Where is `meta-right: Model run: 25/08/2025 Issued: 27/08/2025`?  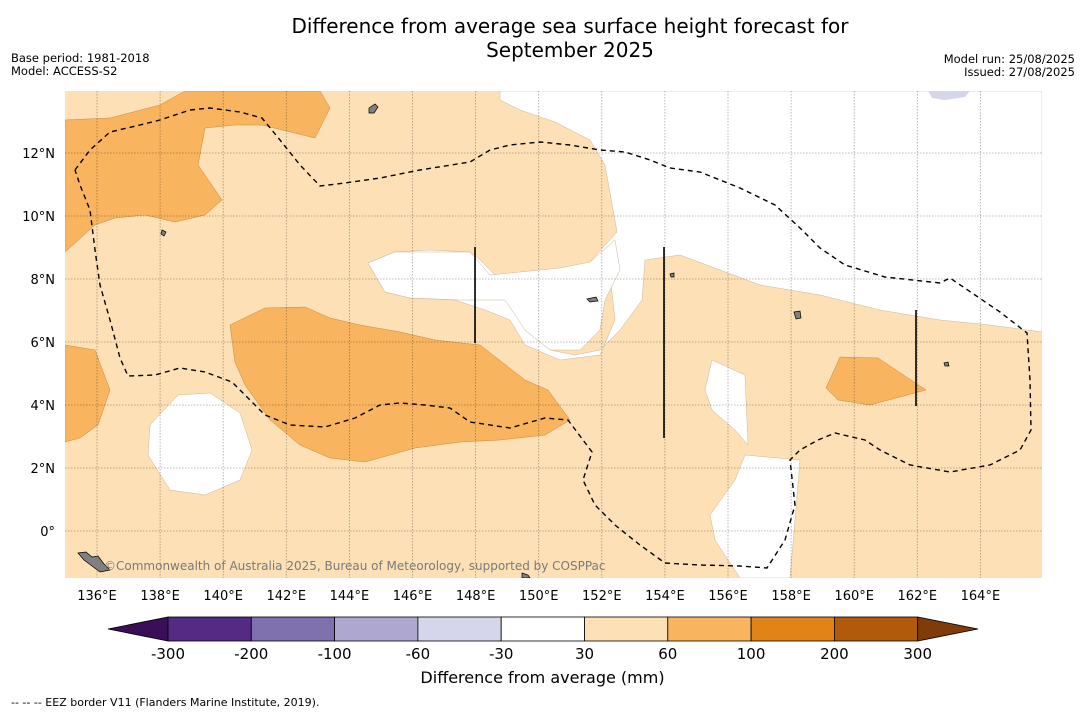
meta-right: Model run: 25/08/2025 Issued: 27/08/2025 is located at coordinates (1009, 66).